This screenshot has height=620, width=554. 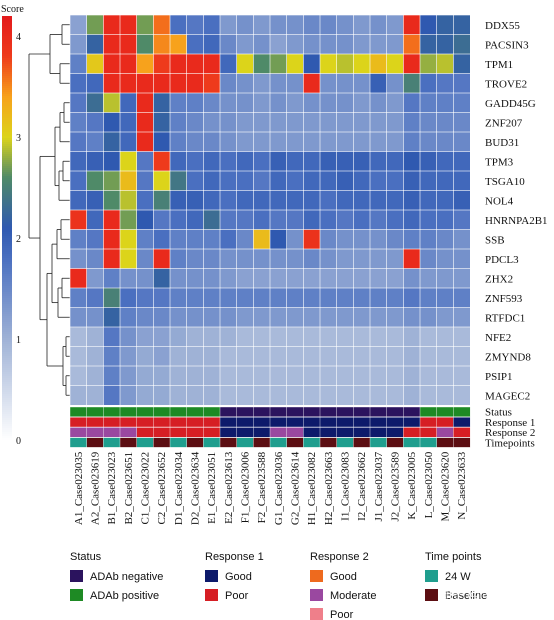 What do you see at coordinates (279, 488) in the screenshot?
I see `column-label: G1_Case023036` at bounding box center [279, 488].